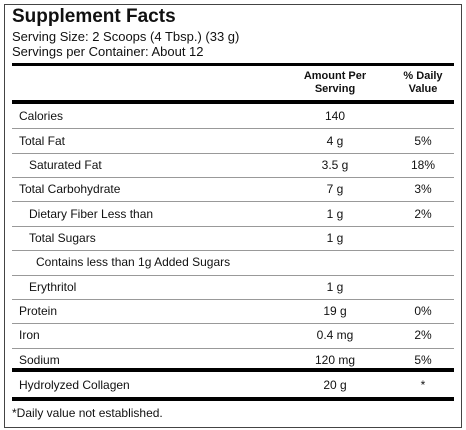 This screenshot has width=466, height=430. What do you see at coordinates (335, 335) in the screenshot?
I see `amount: 0.4 mg` at bounding box center [335, 335].